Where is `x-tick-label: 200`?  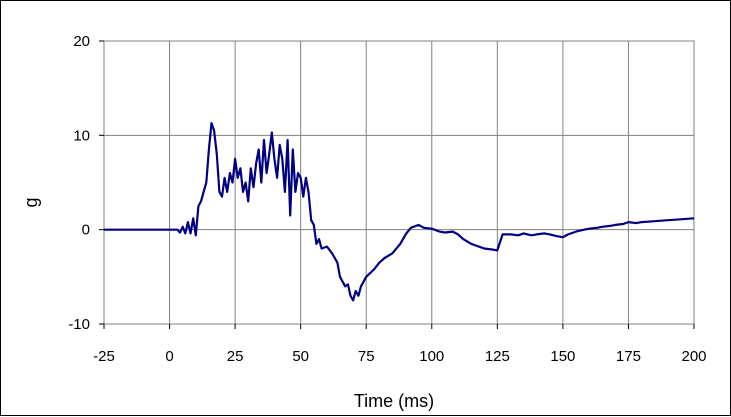
x-tick-label: 200 is located at coordinates (693, 356).